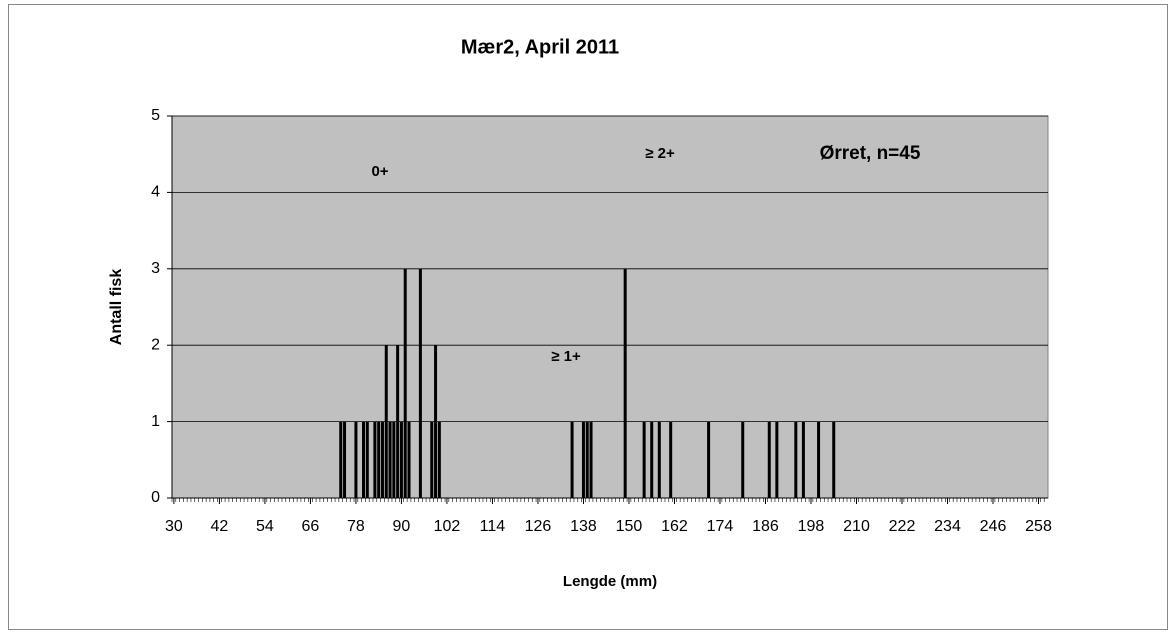 The width and height of the screenshot is (1176, 641). What do you see at coordinates (583, 526) in the screenshot?
I see `x-tick-label: 138` at bounding box center [583, 526].